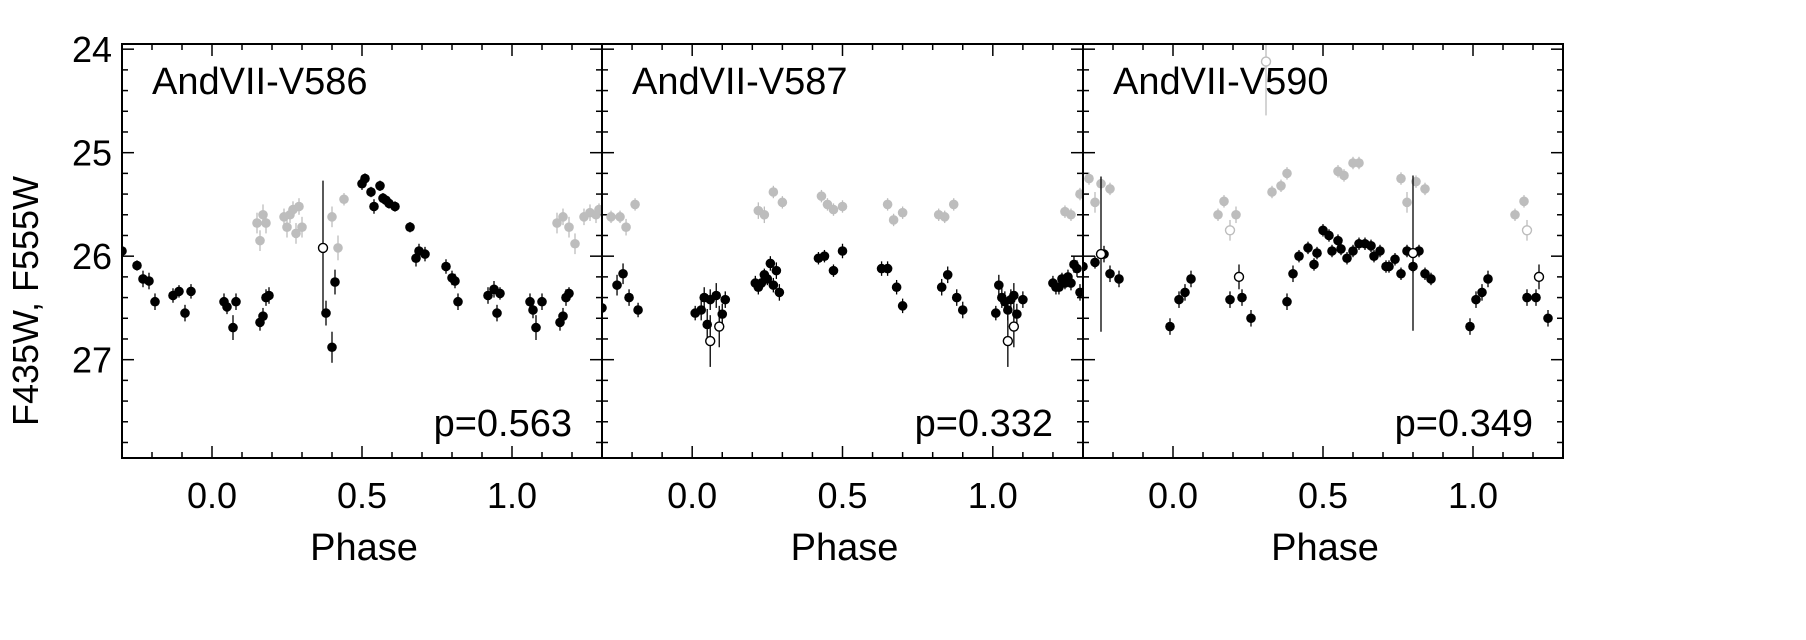  Describe the element at coordinates (362, 268) in the screenshot. I see `data-points` at that location.